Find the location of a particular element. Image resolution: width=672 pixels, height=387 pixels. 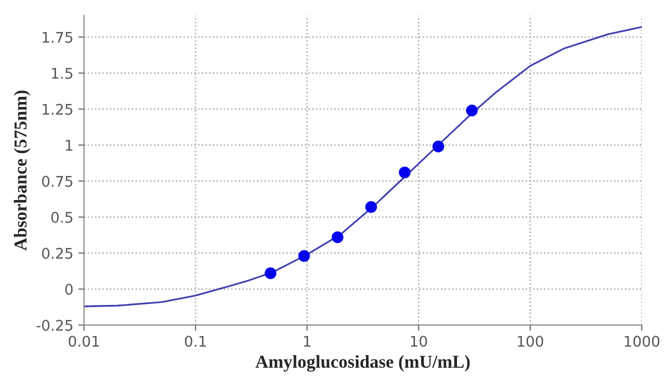

y-tick-label: 0.75 is located at coordinates (57, 181).